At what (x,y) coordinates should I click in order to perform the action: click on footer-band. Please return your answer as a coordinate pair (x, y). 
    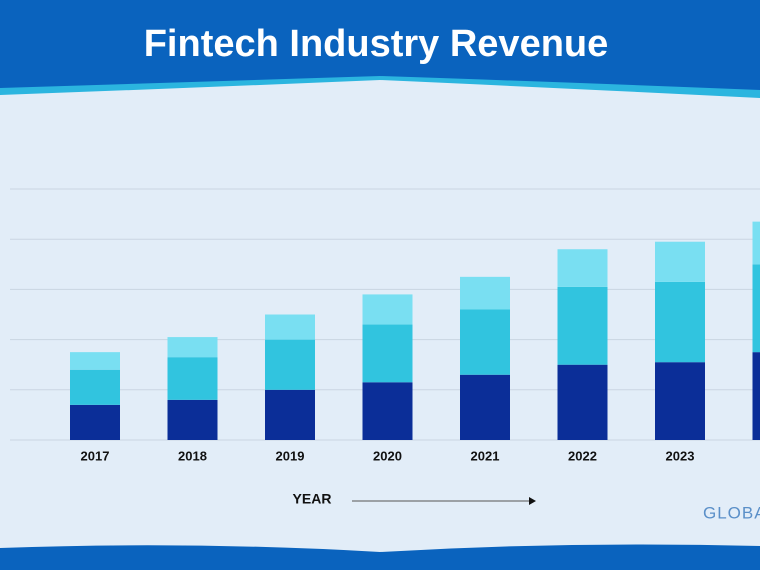
    Looking at the image, I should click on (380, 557).